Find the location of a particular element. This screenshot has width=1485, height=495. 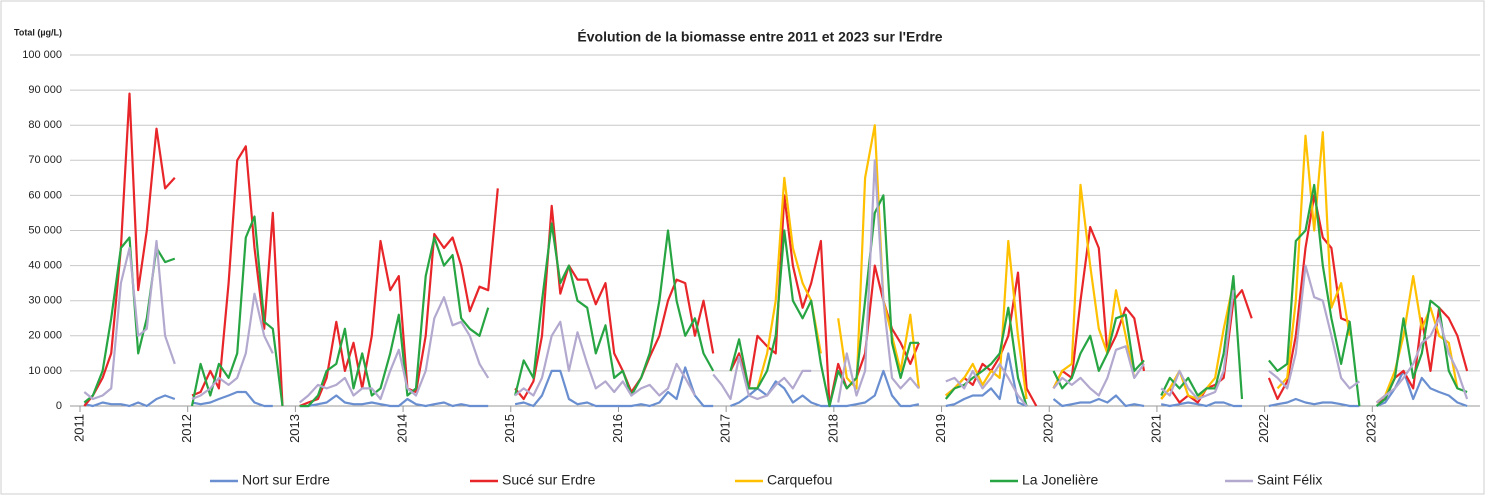

x-tick-label: 2019 is located at coordinates (940, 428).